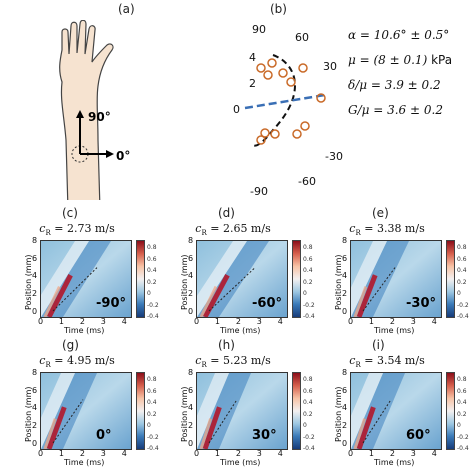 The height and width of the screenshot is (474, 474). What do you see at coordinates (238, 360) in the screenshot?
I see `cr-value: = 5.23 m/s` at bounding box center [238, 360].